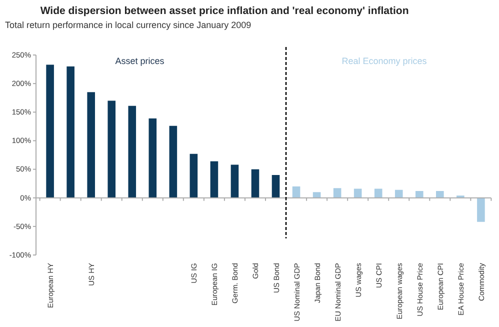 Image resolution: width=499 pixels, height=327 pixels. Describe the element at coordinates (128, 25) in the screenshot. I see `chart-subtitle: Total return performance in local currency since January 2009` at that location.